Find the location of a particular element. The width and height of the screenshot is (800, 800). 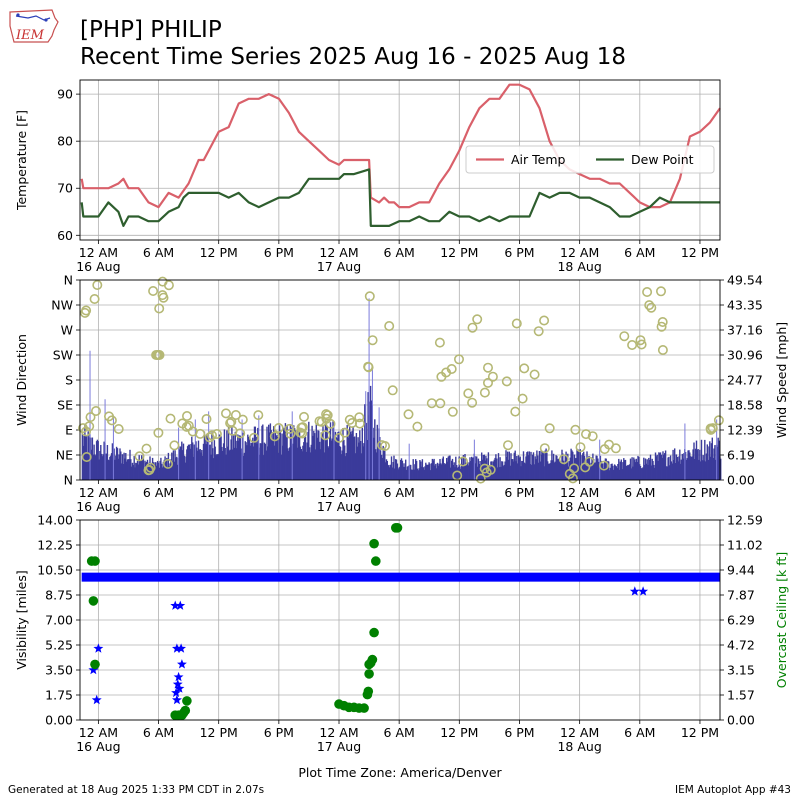

x-tick-label: 6 PM is located at coordinates (519, 252).